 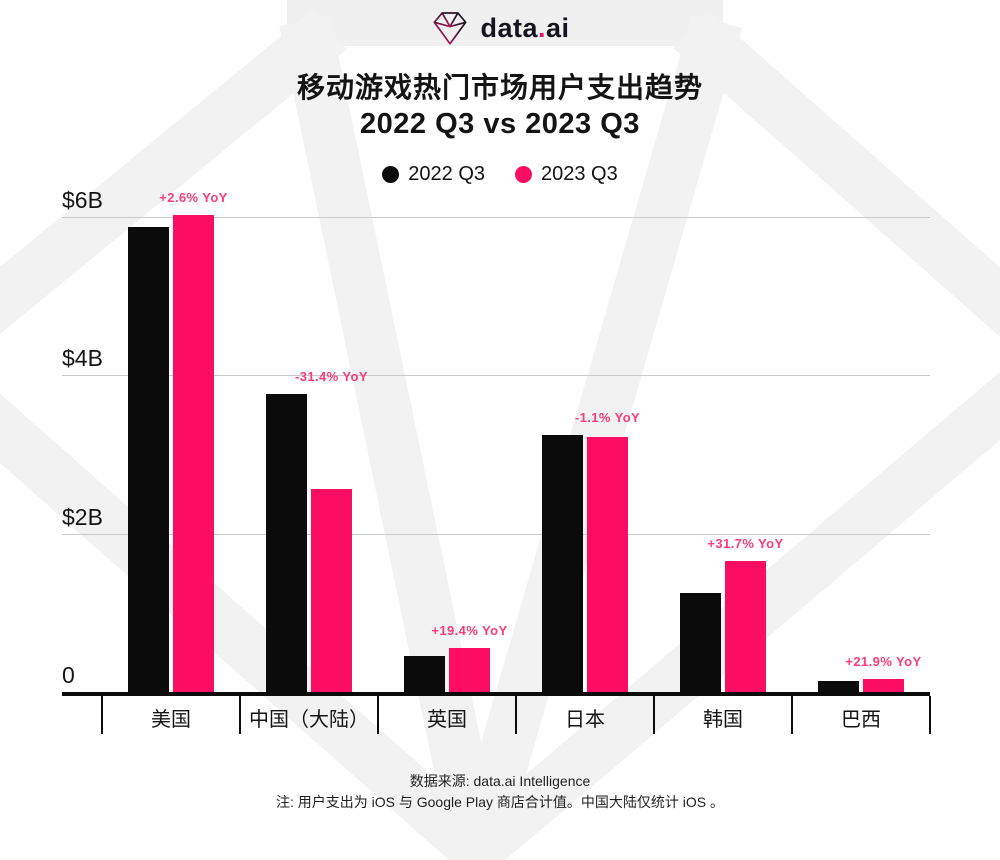 I want to click on x-category-label-3: 英国, so click(x=447, y=720).